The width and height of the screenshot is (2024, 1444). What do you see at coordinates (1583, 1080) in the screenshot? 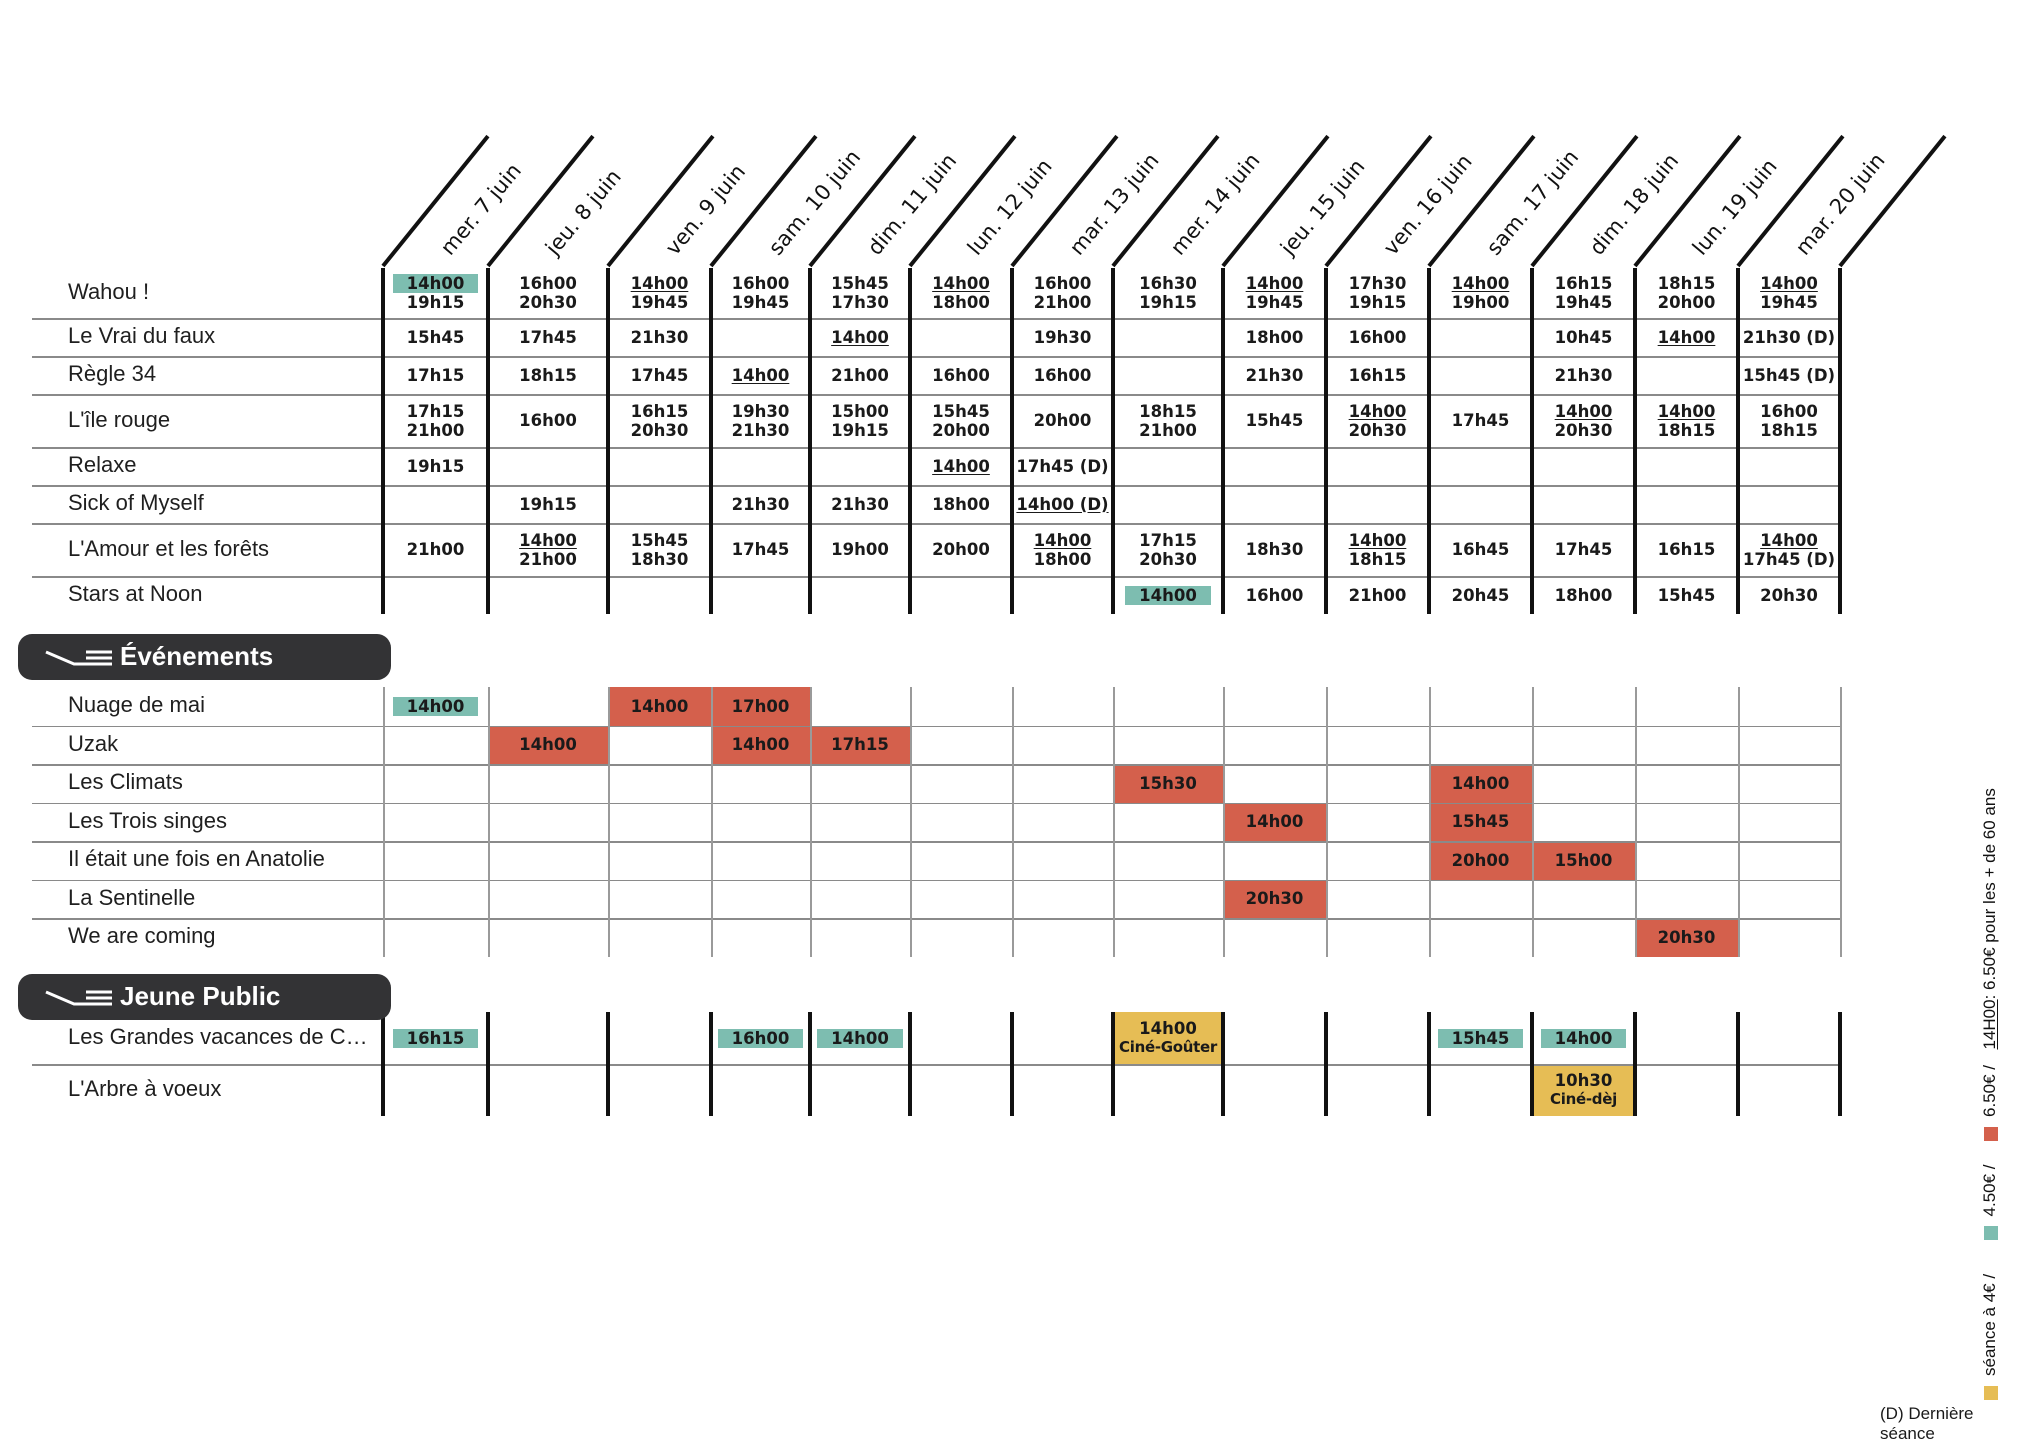
I see `session-time: 10h30` at bounding box center [1583, 1080].